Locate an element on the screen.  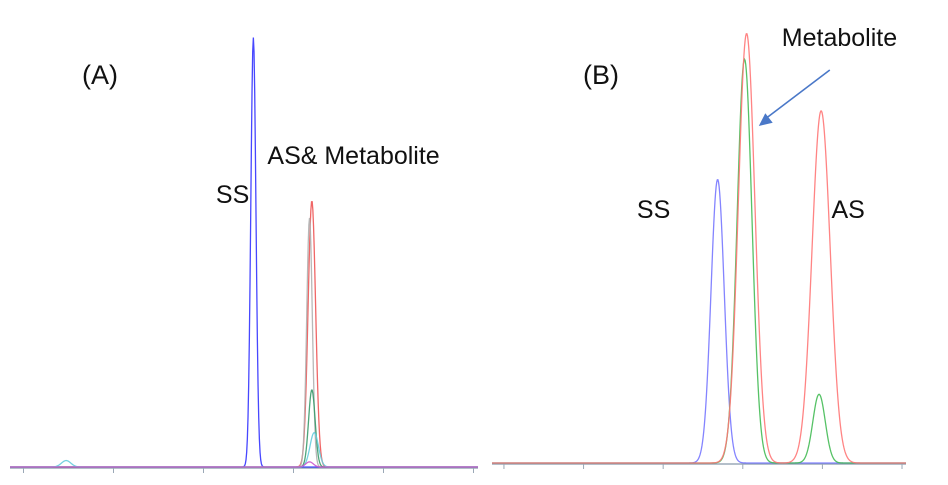
peak-annotation: AS is located at coordinates (847, 210).